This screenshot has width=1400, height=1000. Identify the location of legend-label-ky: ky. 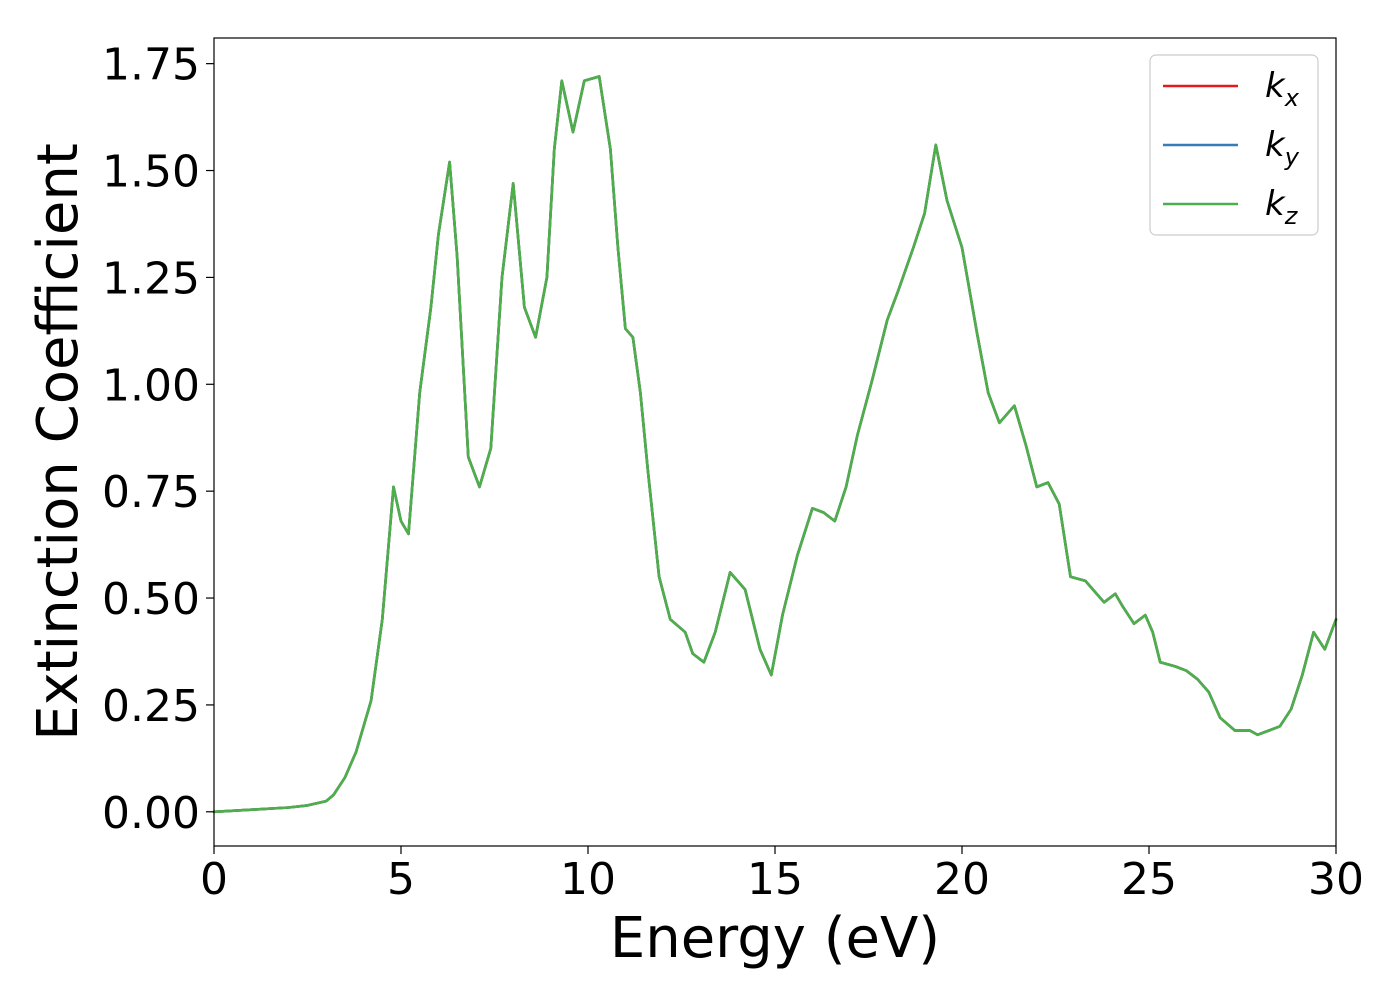
(1282, 148).